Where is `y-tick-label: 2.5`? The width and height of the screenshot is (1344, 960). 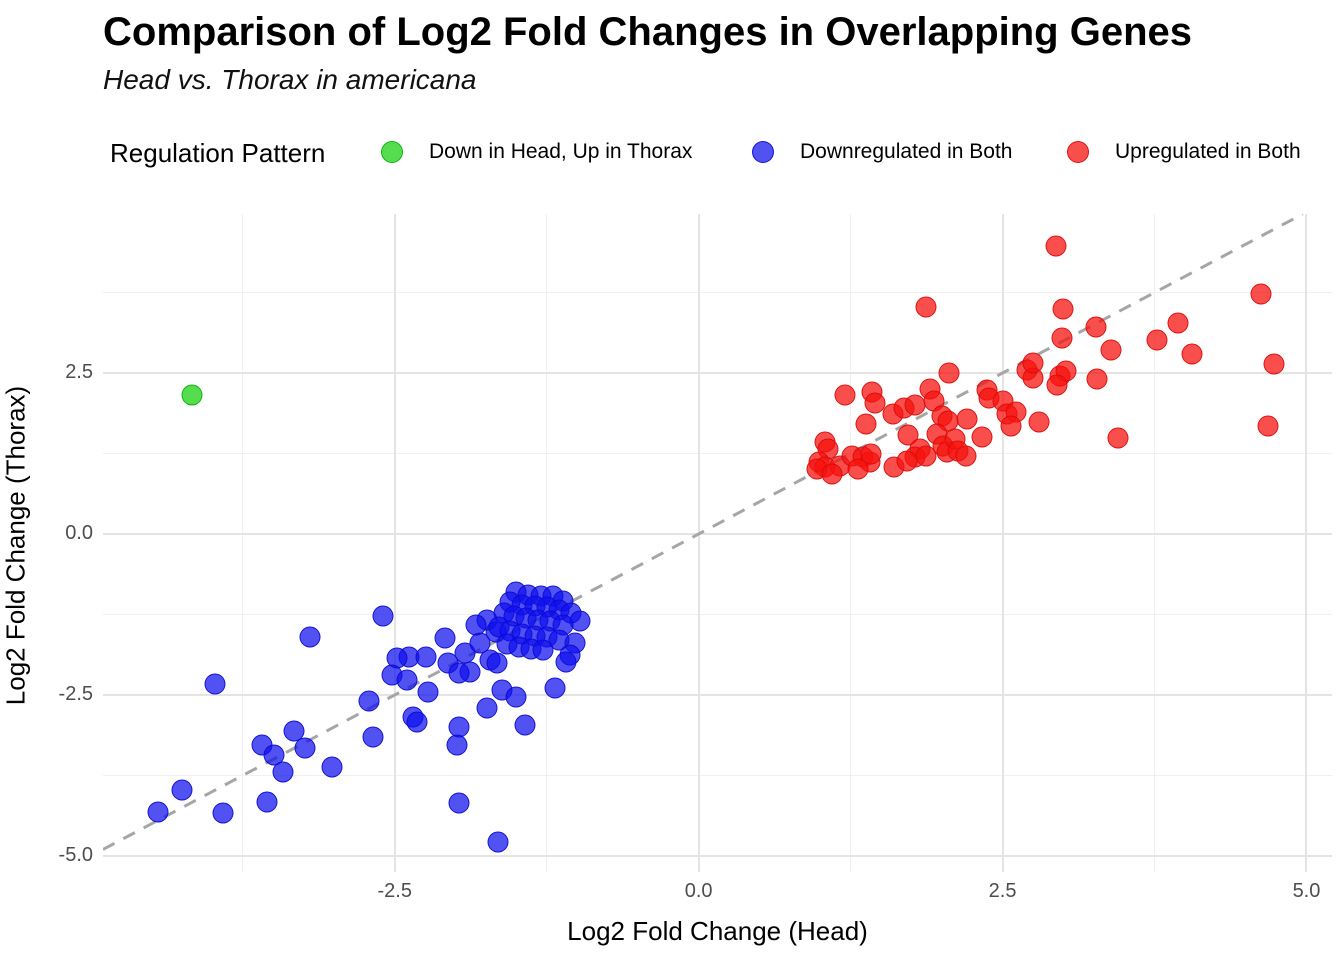
y-tick-label: 2.5 is located at coordinates (79, 372).